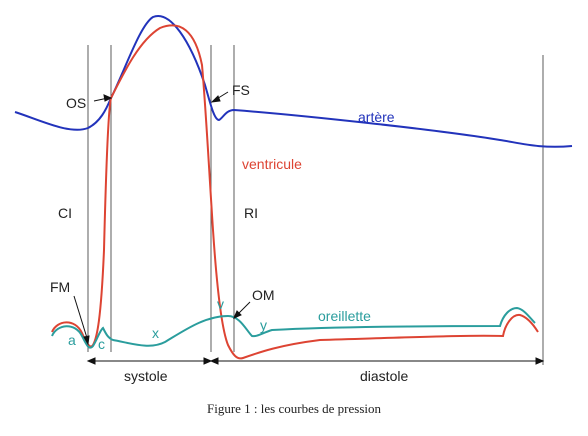 This screenshot has height=436, width=588. Describe the element at coordinates (65, 213) in the screenshot. I see `ci-label: CI` at that location.